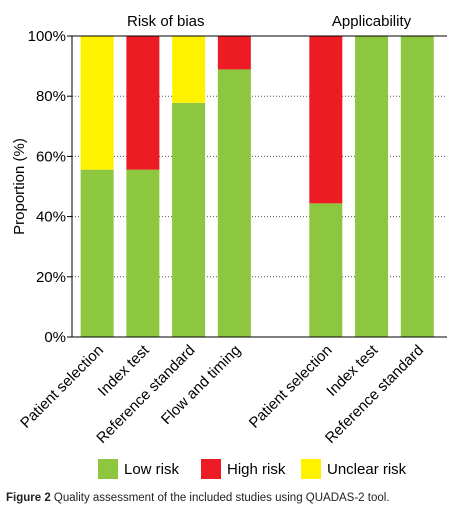 This screenshot has width=462, height=516. What do you see at coordinates (311, 469) in the screenshot?
I see `legend-swatch-unclear-risk` at bounding box center [311, 469].